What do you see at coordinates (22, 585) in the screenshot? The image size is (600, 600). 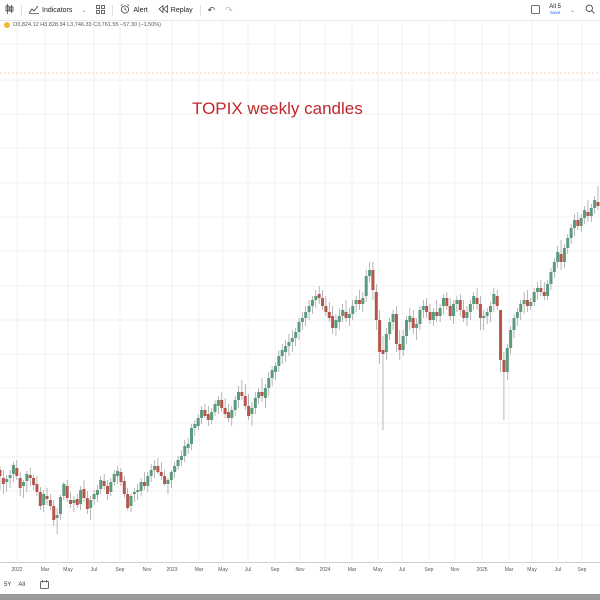 I see `range-all-button: All` at bounding box center [22, 585].